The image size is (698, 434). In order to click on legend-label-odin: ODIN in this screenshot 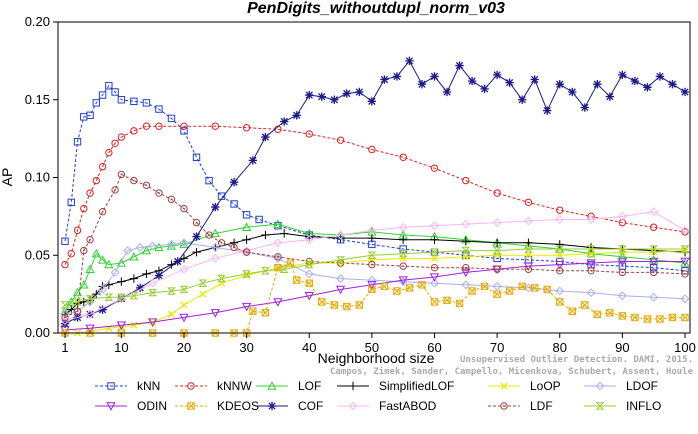, I will do `click(152, 406)`.